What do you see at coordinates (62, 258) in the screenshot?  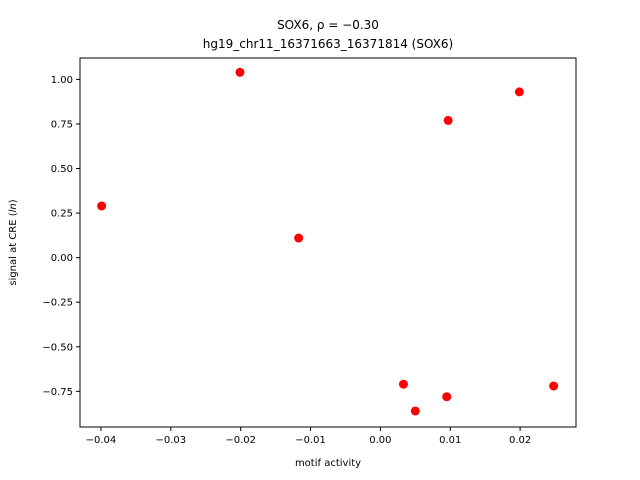 I see `y-tick-label: 0.00` at bounding box center [62, 258].